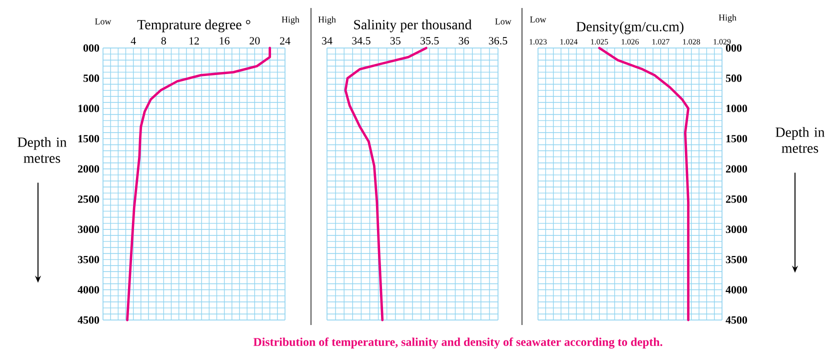 This screenshot has height=356, width=835. I want to click on x-tick-label: 16, so click(225, 40).